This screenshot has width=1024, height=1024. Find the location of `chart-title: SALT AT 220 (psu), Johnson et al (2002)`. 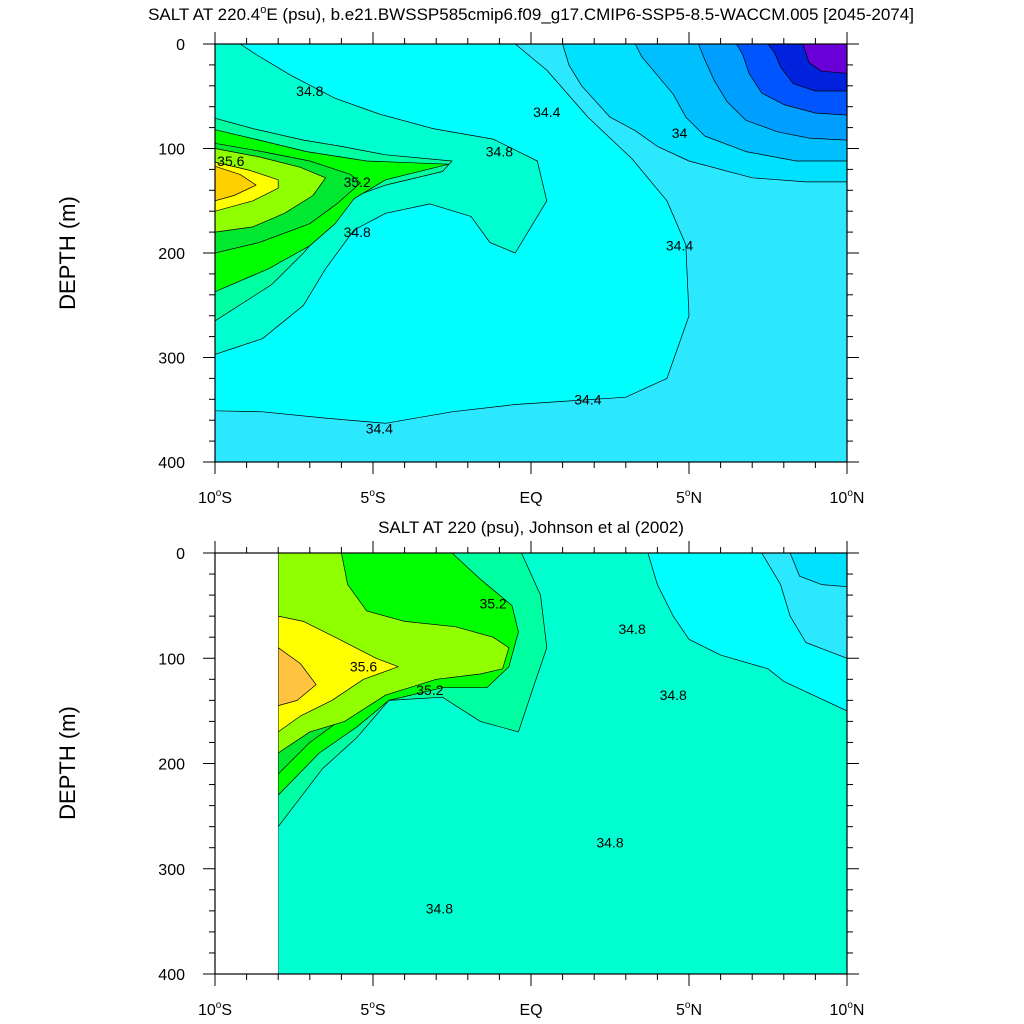

chart-title: SALT AT 220 (psu), Johnson et al (2002) is located at coordinates (531, 527).